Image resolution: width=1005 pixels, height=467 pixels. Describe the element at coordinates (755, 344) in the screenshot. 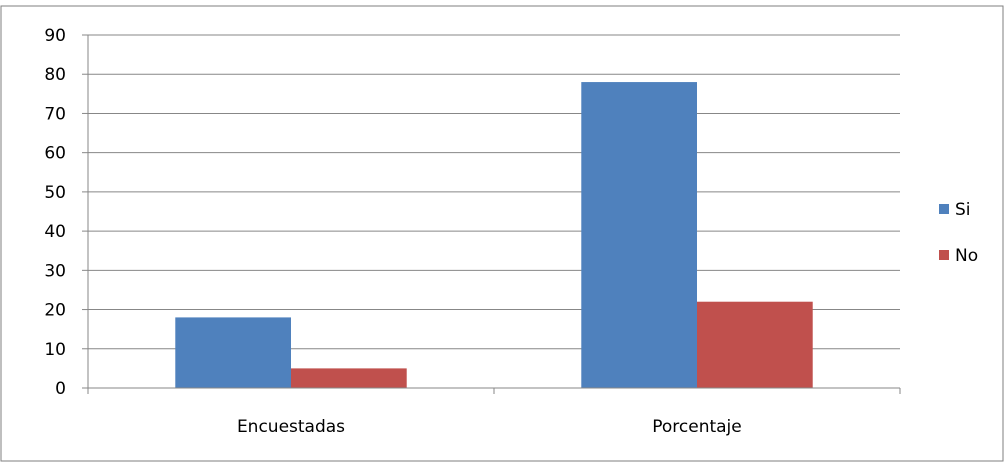

I see `bar-no-porcentaje` at that location.